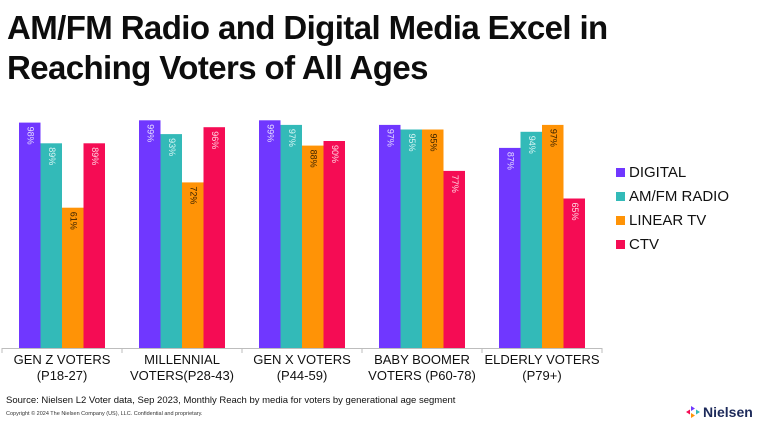 Image resolution: width=768 pixels, height=431 pixels. Describe the element at coordinates (542, 359) in the screenshot. I see `x-tick-label-line: ELDERLY VOTERS` at that location.